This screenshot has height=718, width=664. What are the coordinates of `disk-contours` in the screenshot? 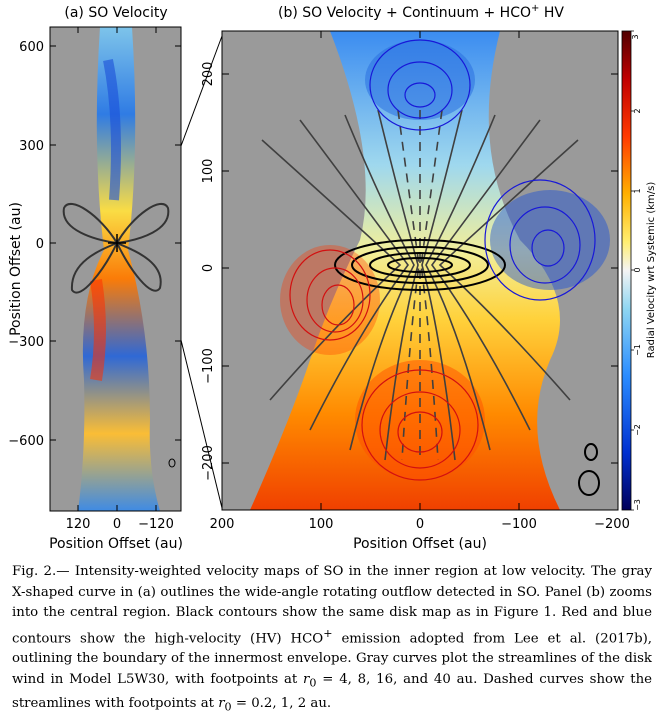 It's located at (420, 265).